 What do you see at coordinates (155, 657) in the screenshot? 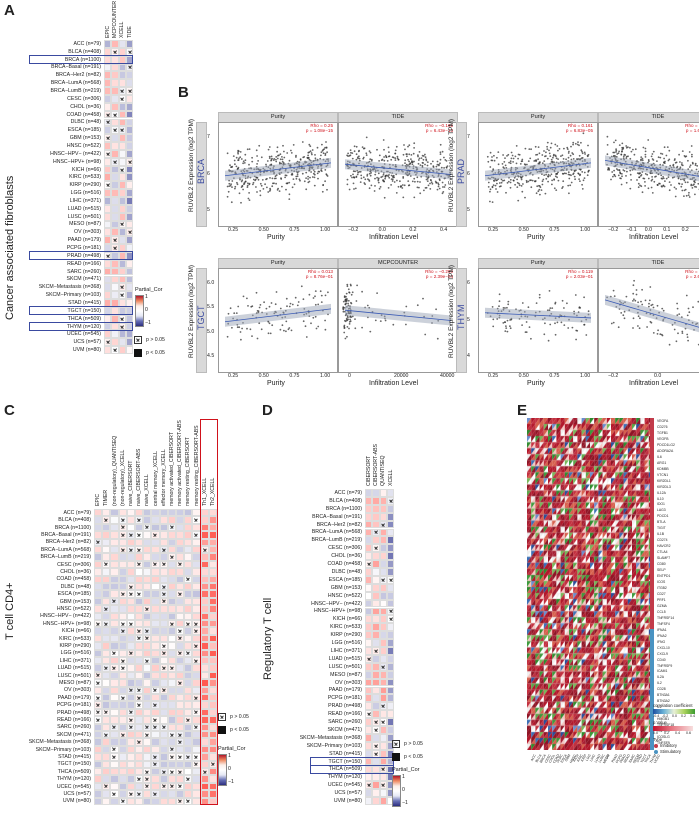
I see `panel-c-heatmap` at bounding box center [155, 657].